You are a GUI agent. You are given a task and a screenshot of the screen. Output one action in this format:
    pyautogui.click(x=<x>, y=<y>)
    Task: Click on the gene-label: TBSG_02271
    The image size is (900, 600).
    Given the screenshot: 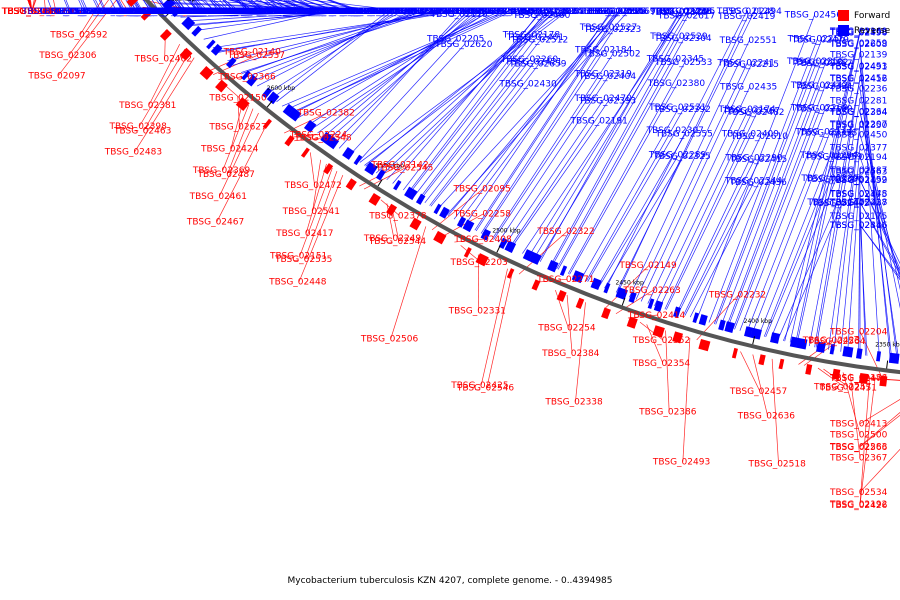 What is the action you would take?
    pyautogui.click(x=565, y=280)
    